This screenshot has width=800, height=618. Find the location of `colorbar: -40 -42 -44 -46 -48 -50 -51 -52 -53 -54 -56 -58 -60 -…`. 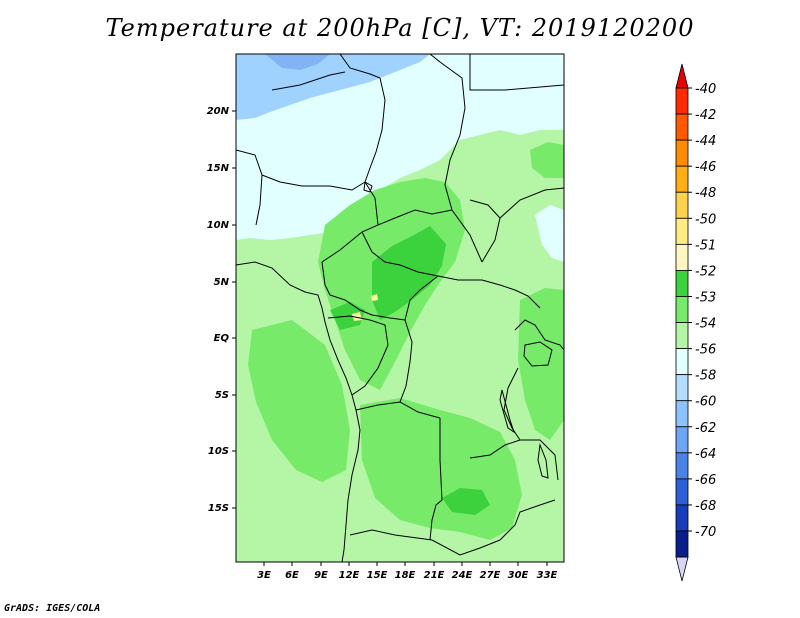

colorbar: -40 -42 -44 -46 -48 -50 -51 -52 -53 -54 -56 -58 -60 -… is located at coordinates (695, 322).